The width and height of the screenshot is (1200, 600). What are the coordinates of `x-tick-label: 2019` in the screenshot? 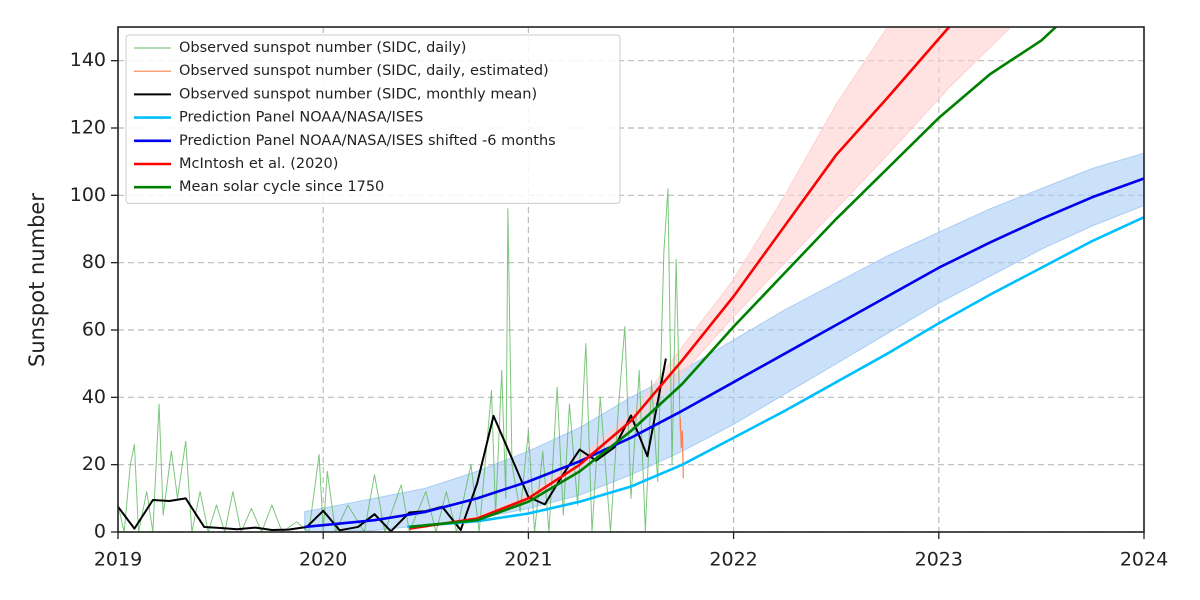 It's located at (118, 560).